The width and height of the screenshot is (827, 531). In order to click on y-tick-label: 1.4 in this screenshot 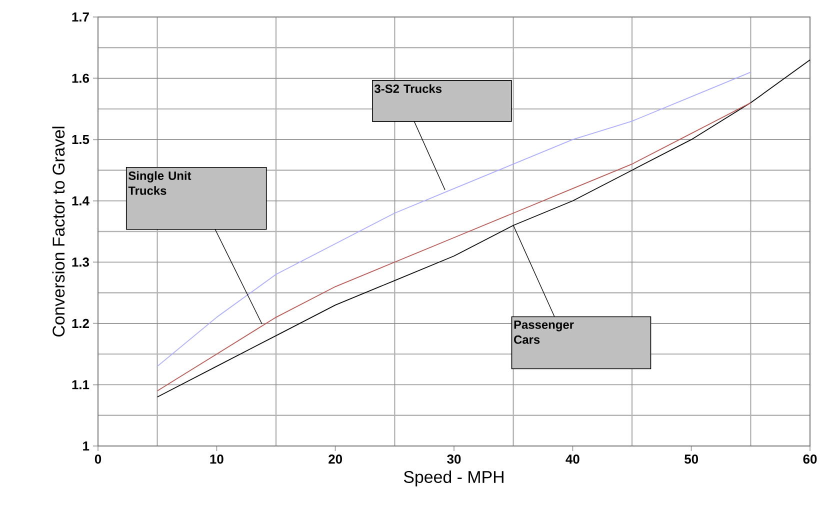, I will do `click(81, 201)`.